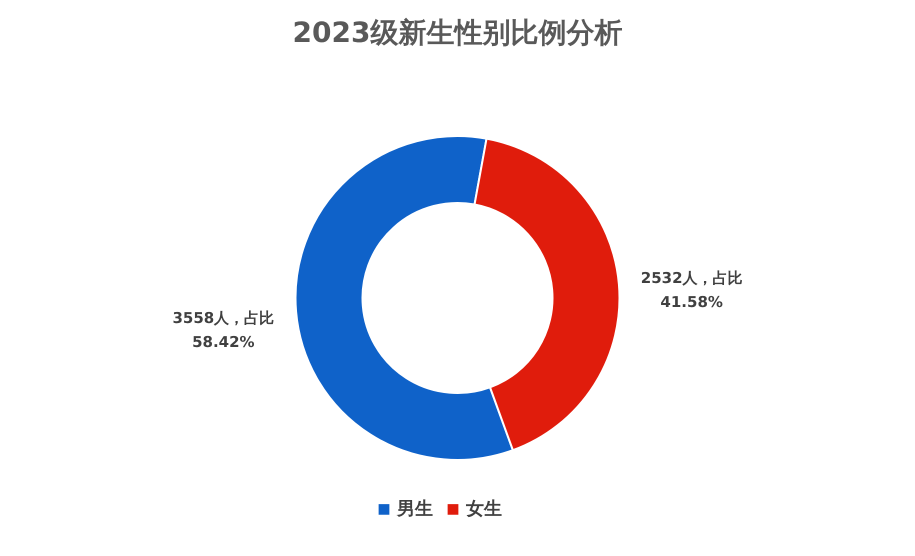 This screenshot has height=556, width=915. What do you see at coordinates (691, 290) in the screenshot?
I see `data-label: 2532人，占比 41.58%` at bounding box center [691, 290].